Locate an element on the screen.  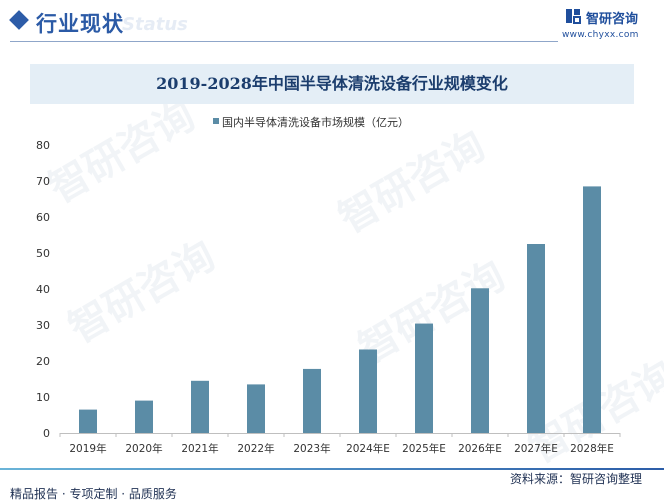
header: Status 行业现状 智研咨询 www.chyxx.com is located at coordinates (332, 23).